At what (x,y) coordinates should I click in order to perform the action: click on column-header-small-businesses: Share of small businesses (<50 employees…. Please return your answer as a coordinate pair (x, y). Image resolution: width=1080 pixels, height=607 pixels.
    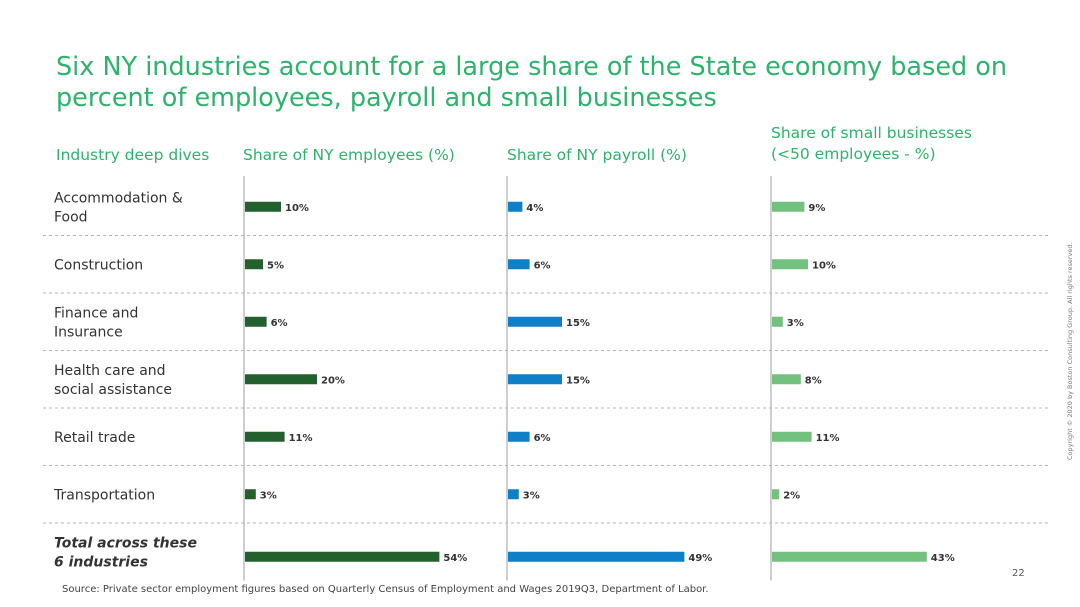
    Looking at the image, I should click on (871, 144).